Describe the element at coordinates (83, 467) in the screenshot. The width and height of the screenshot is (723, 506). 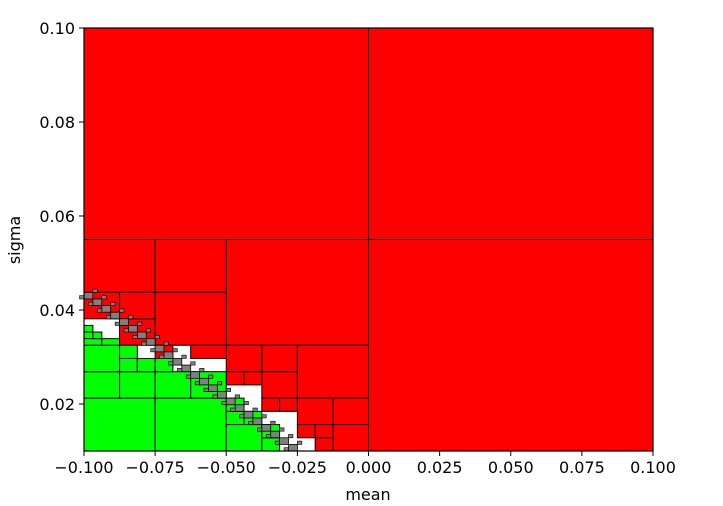
I see `x-tick-label: −0.100` at that location.